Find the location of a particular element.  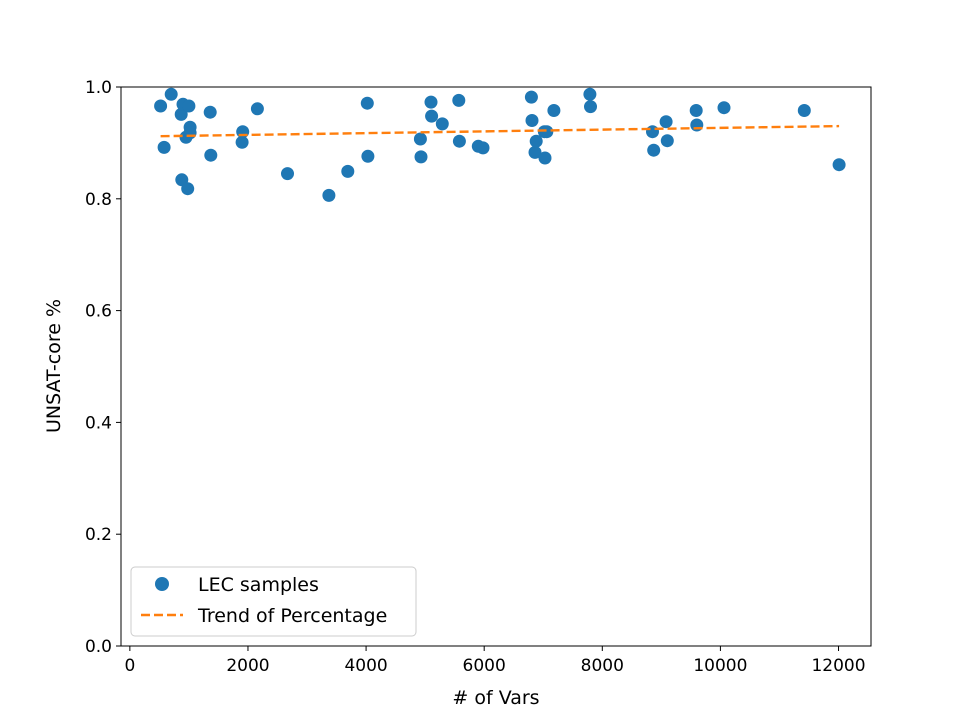

legend-label-trend: Trend of Percentage is located at coordinates (292, 616).